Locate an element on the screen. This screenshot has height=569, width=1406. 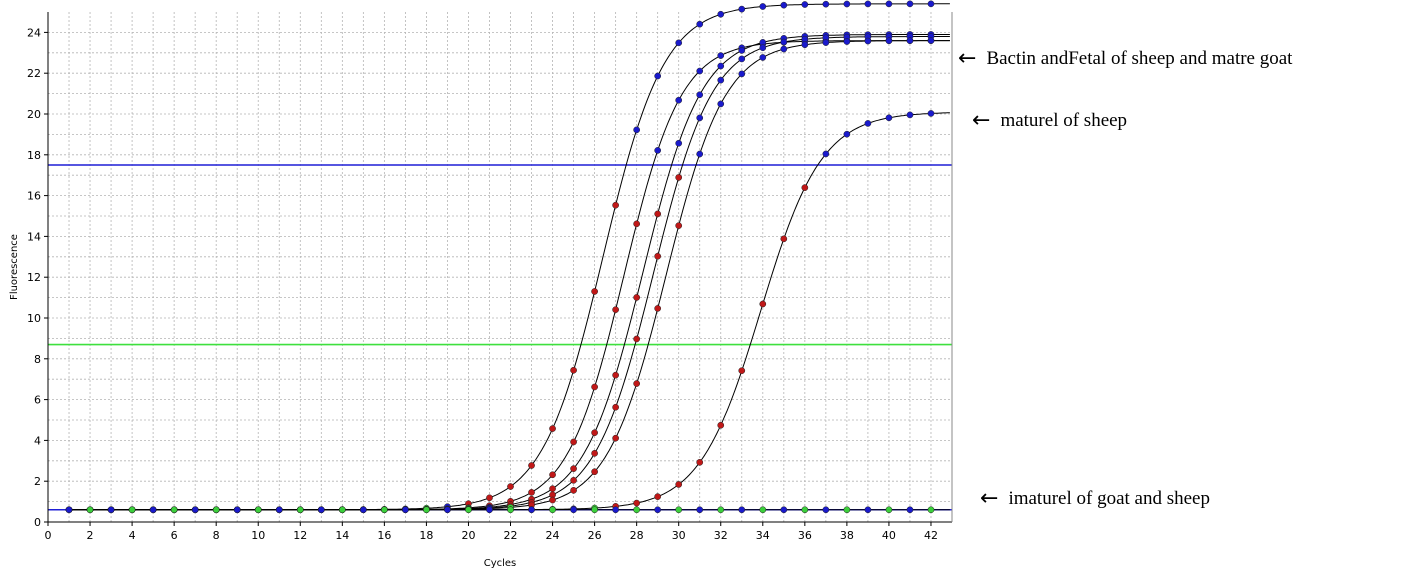
x-axis-title: Cycles is located at coordinates (500, 563).